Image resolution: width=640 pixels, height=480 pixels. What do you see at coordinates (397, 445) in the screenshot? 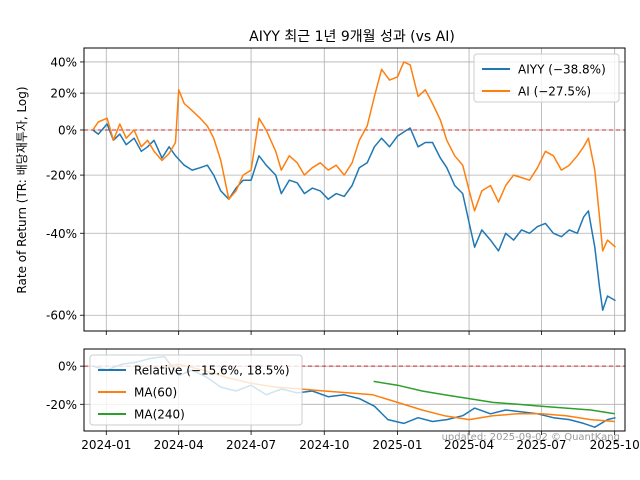
I see `x-tick-label: 2025-01` at bounding box center [397, 445].